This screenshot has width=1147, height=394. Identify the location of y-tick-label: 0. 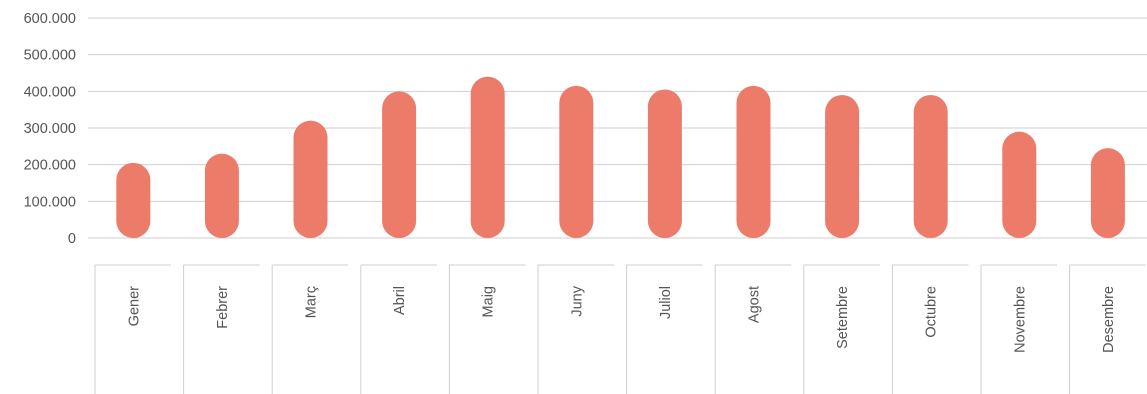
(72, 239).